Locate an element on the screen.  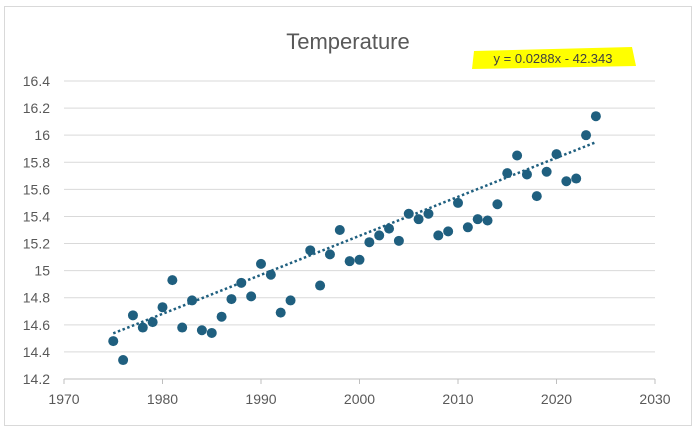
x-axis is located at coordinates (359, 381).